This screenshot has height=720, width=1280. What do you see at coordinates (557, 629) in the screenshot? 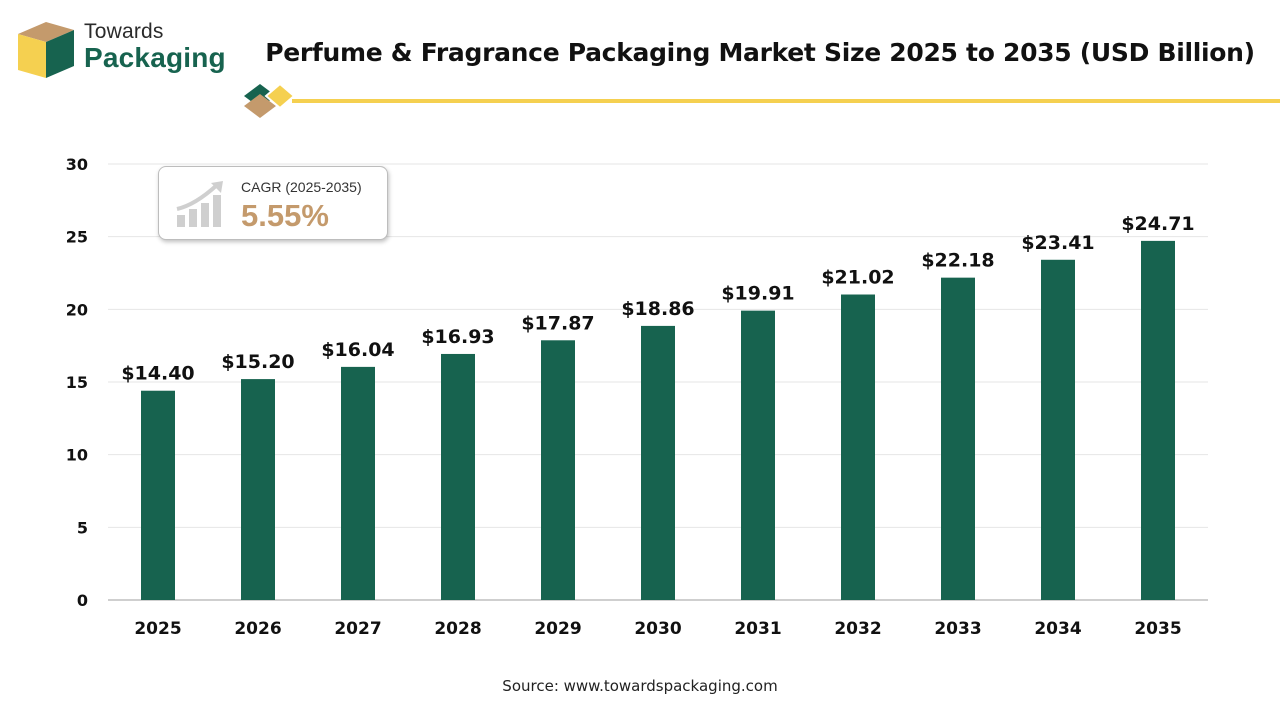
I see `x-tick-label-2029: 2029` at bounding box center [557, 629].